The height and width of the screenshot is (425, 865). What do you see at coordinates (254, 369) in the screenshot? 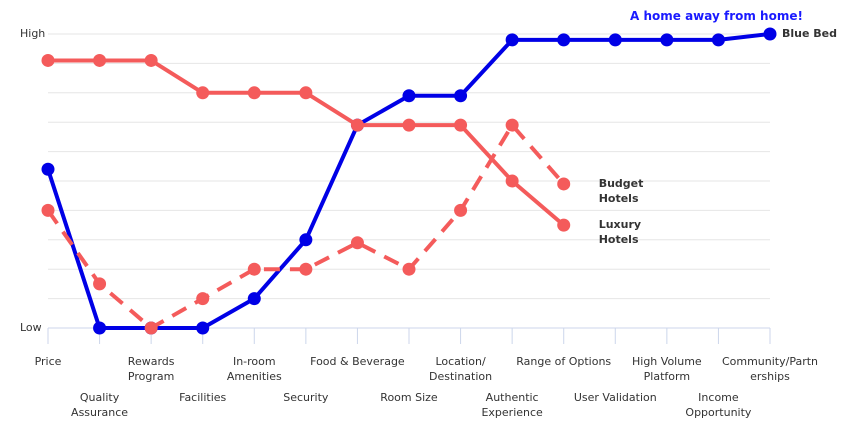
I see `x-tick-label: In-room Amenities` at bounding box center [254, 369].